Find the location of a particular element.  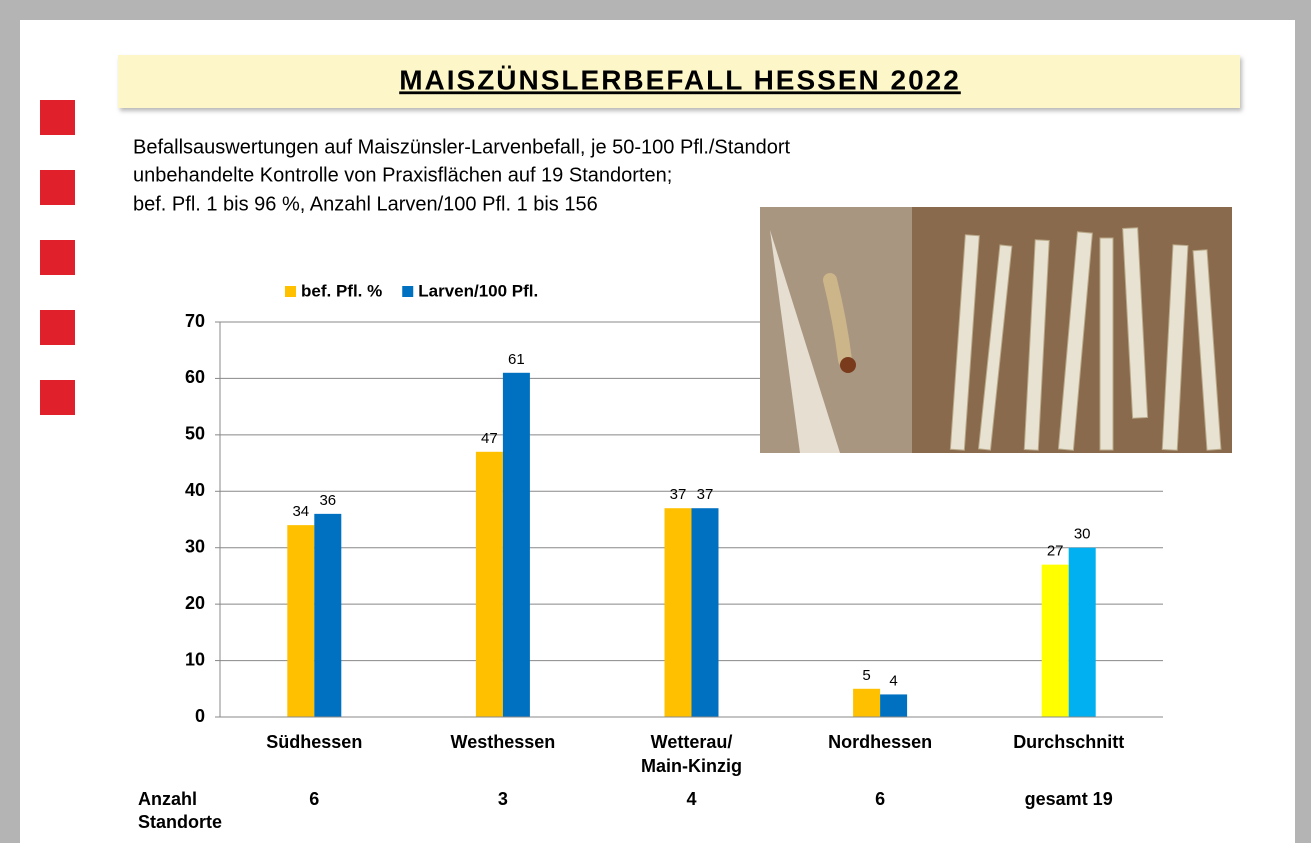

data-label: 4 is located at coordinates (893, 680).